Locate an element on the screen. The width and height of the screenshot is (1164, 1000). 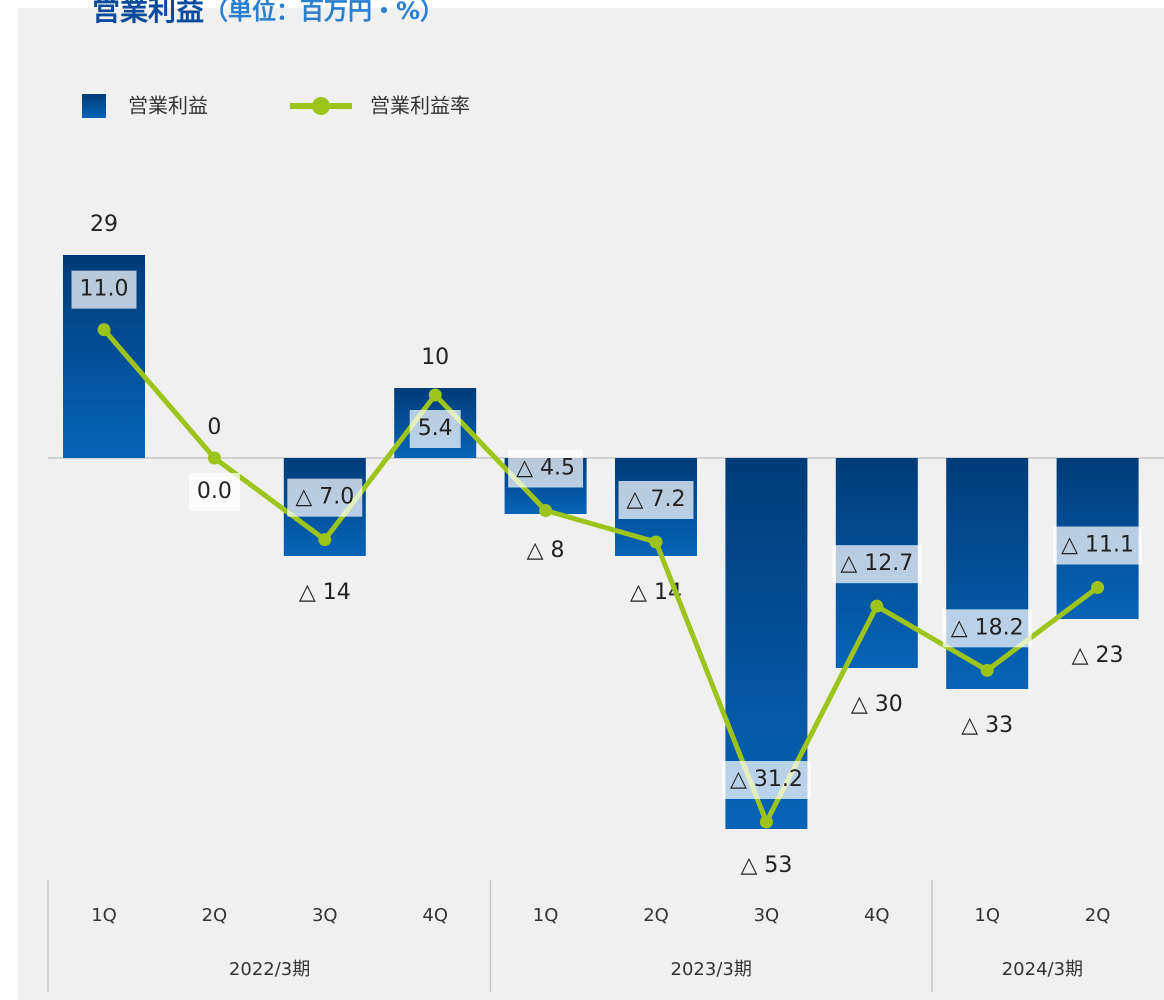
line-value-label-group: △ 7.2 is located at coordinates (656, 500).